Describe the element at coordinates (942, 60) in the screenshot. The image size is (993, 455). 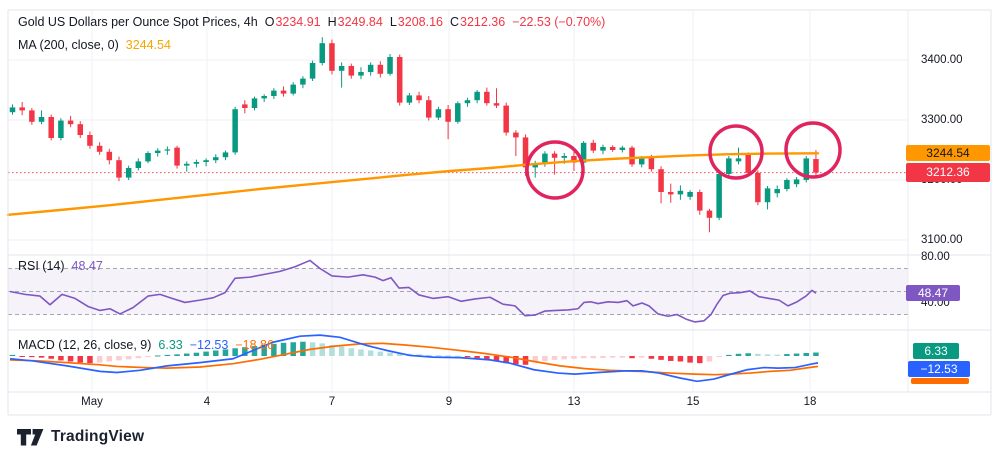
I see `price-axis-label-3400: 3400.00` at that location.